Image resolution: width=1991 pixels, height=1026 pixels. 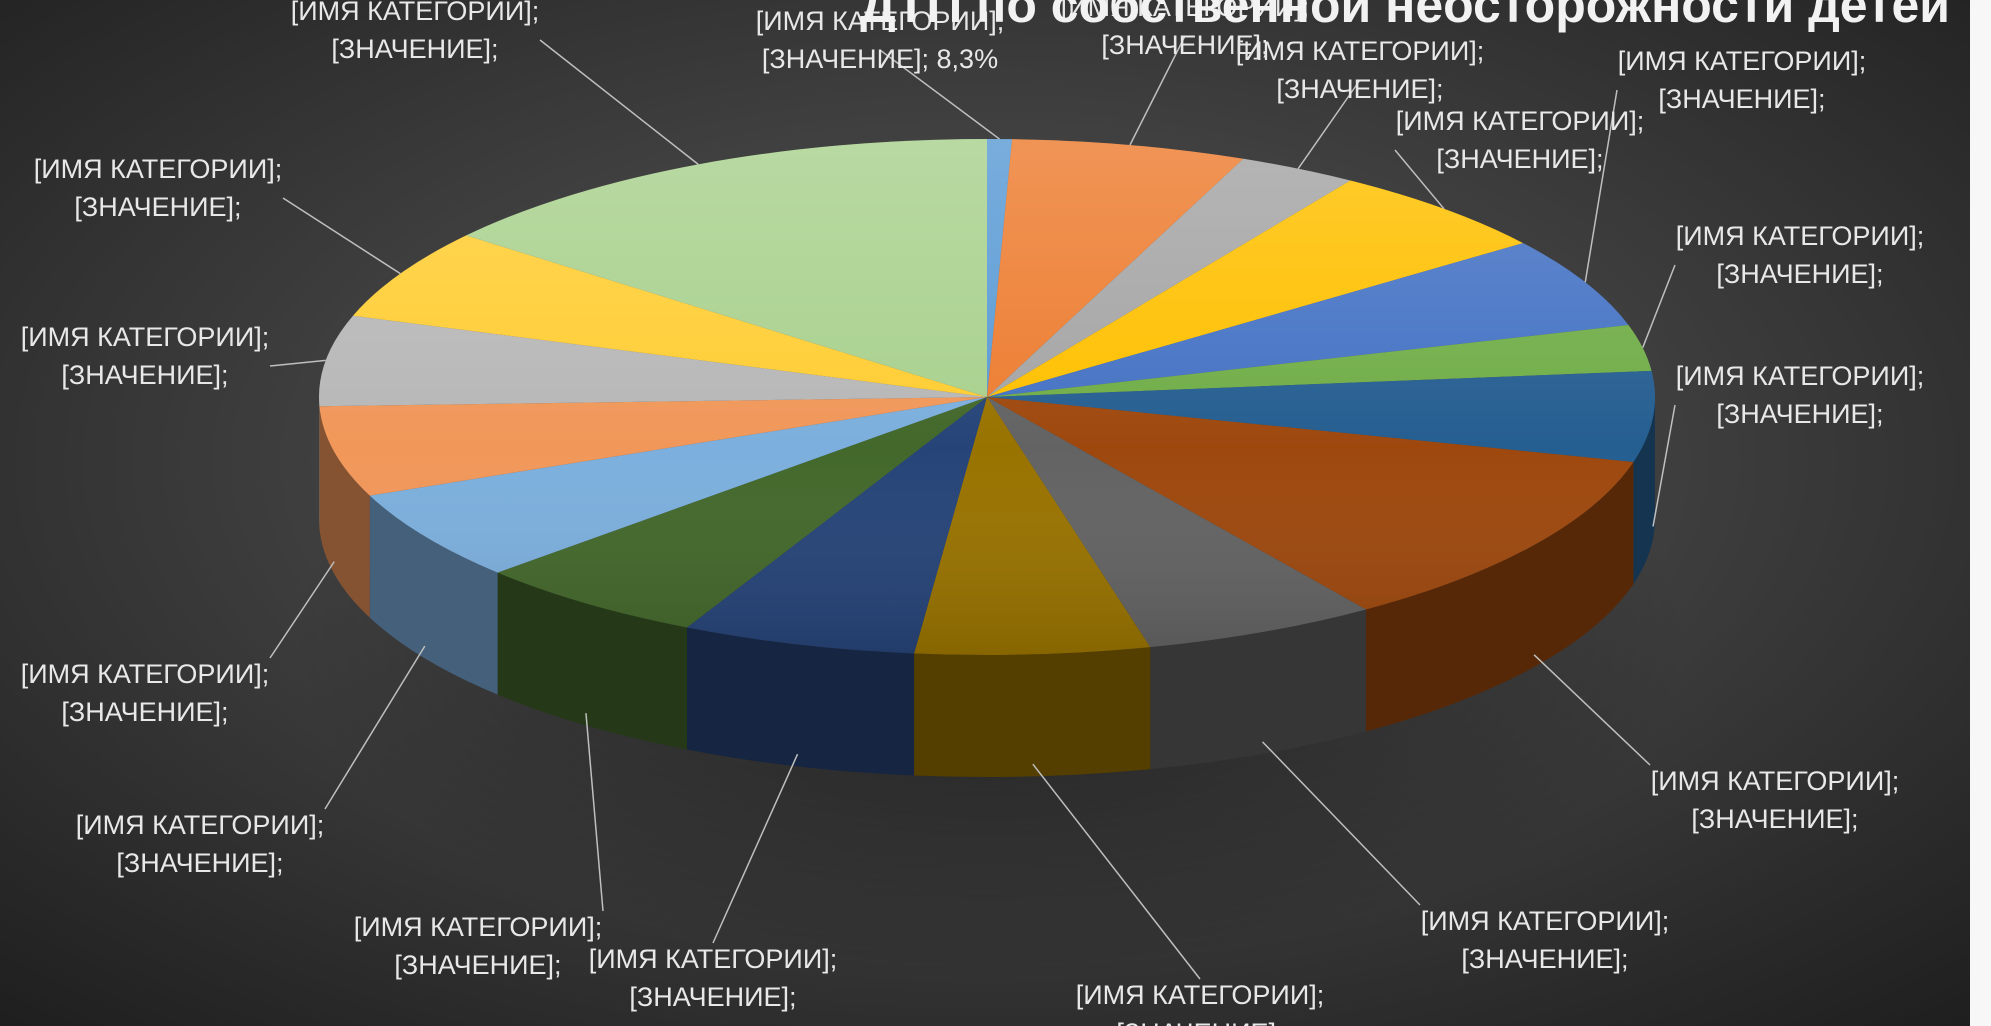 What do you see at coordinates (1980, 513) in the screenshot?
I see `right-edge-panel` at bounding box center [1980, 513].